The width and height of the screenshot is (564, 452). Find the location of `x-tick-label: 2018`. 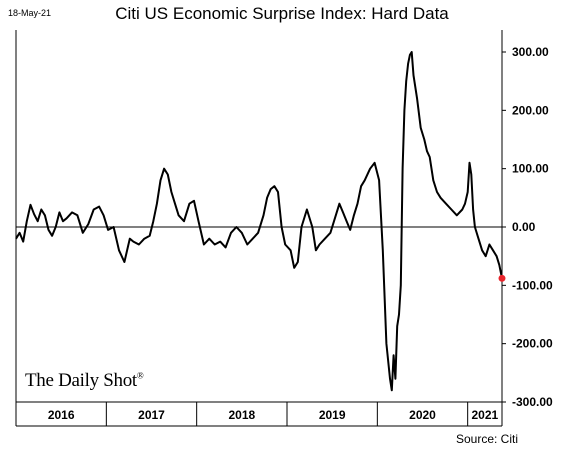

x-tick-label: 2018 is located at coordinates (241, 415).